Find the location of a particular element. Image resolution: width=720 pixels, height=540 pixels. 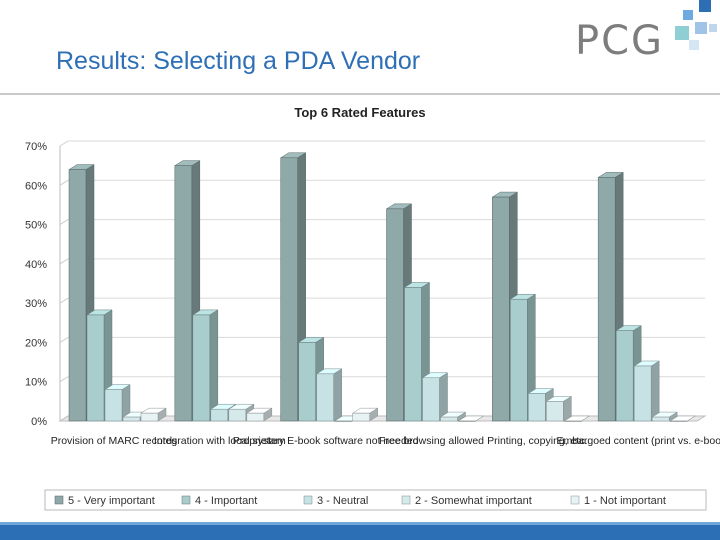

x-tick-label: Printing, copying, etc. is located at coordinates (537, 441).